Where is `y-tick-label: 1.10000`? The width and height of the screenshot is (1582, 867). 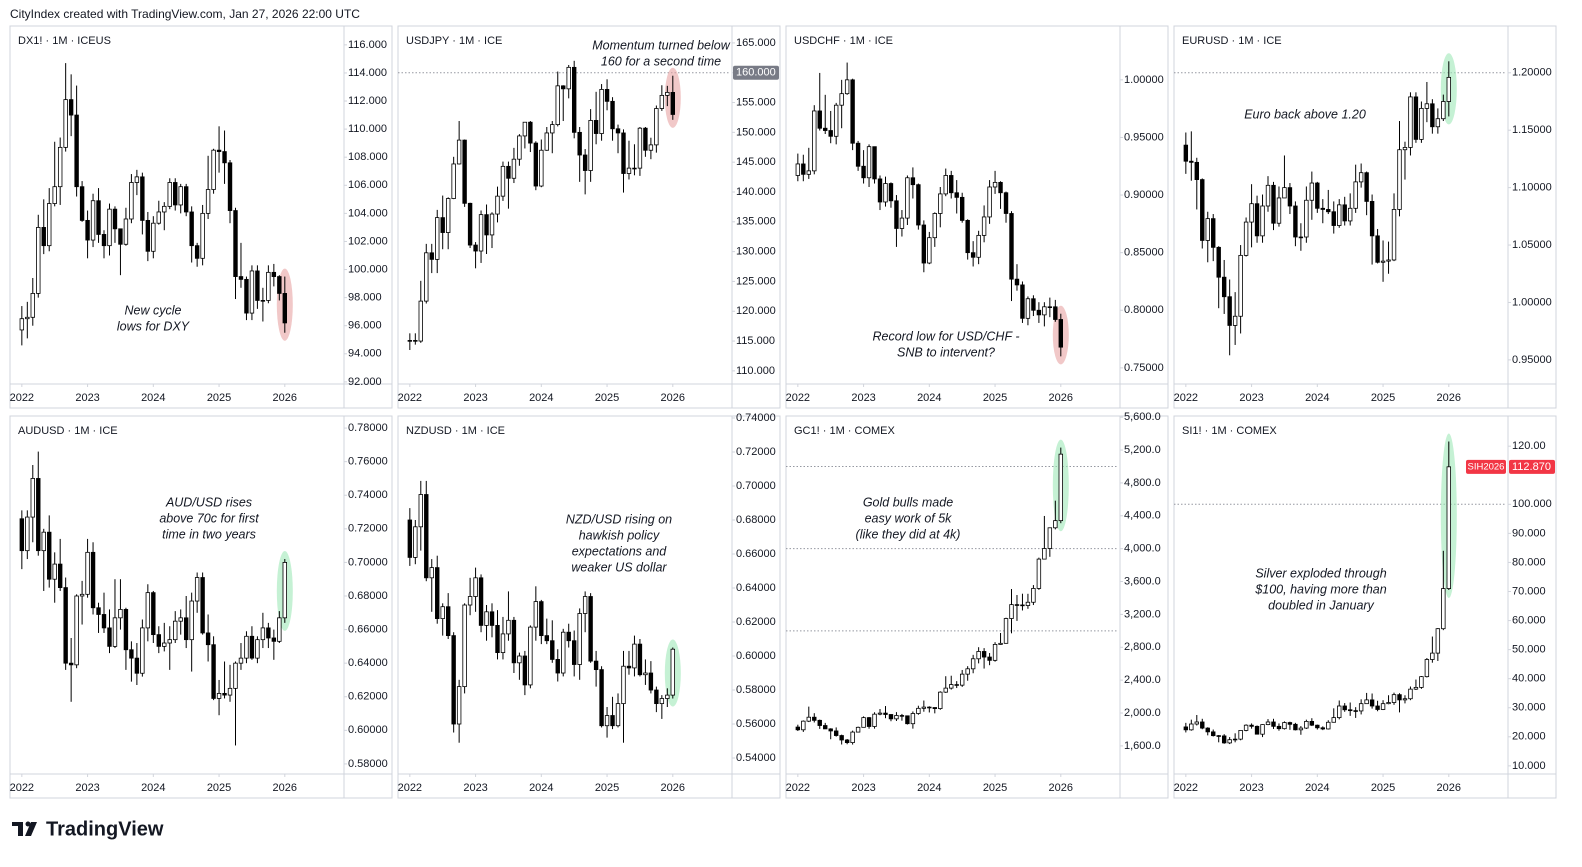
y-tick-label: 1.10000 is located at coordinates (1532, 188).